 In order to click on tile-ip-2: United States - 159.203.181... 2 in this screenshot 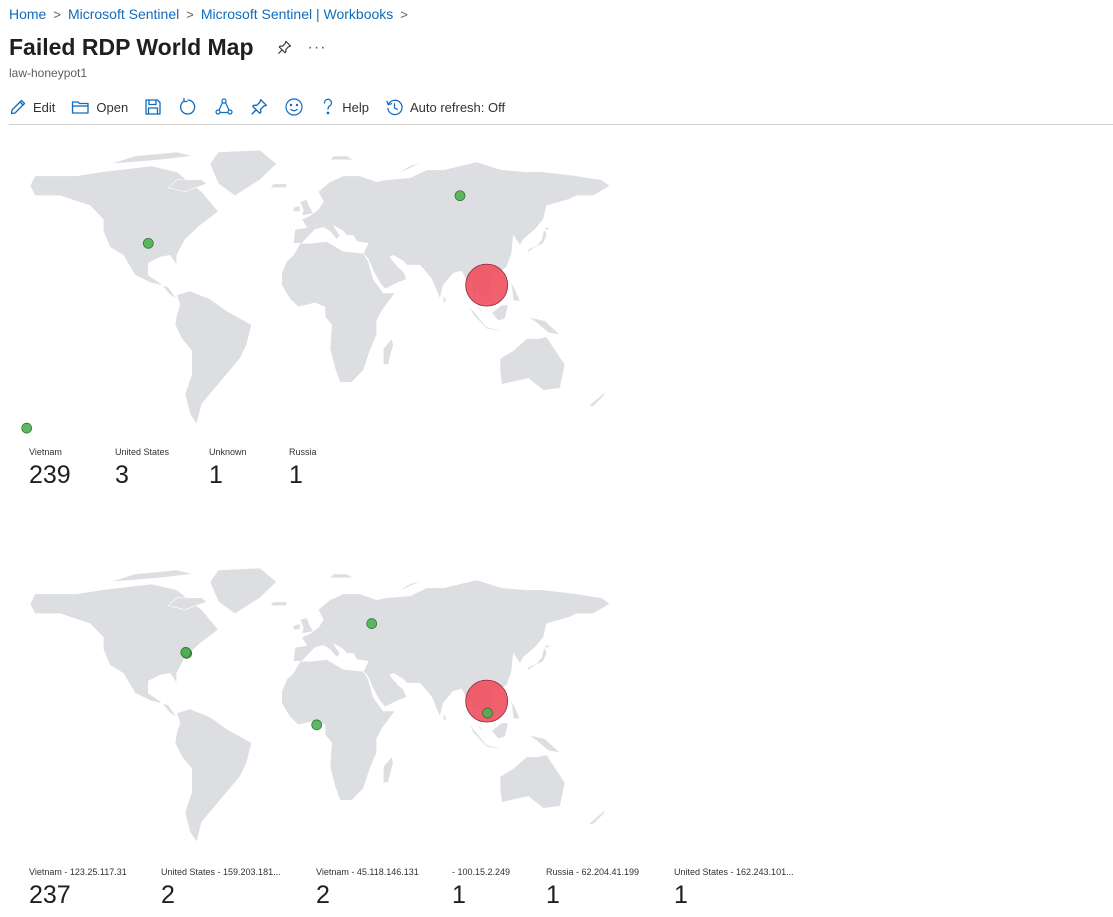, I will do `click(238, 888)`.